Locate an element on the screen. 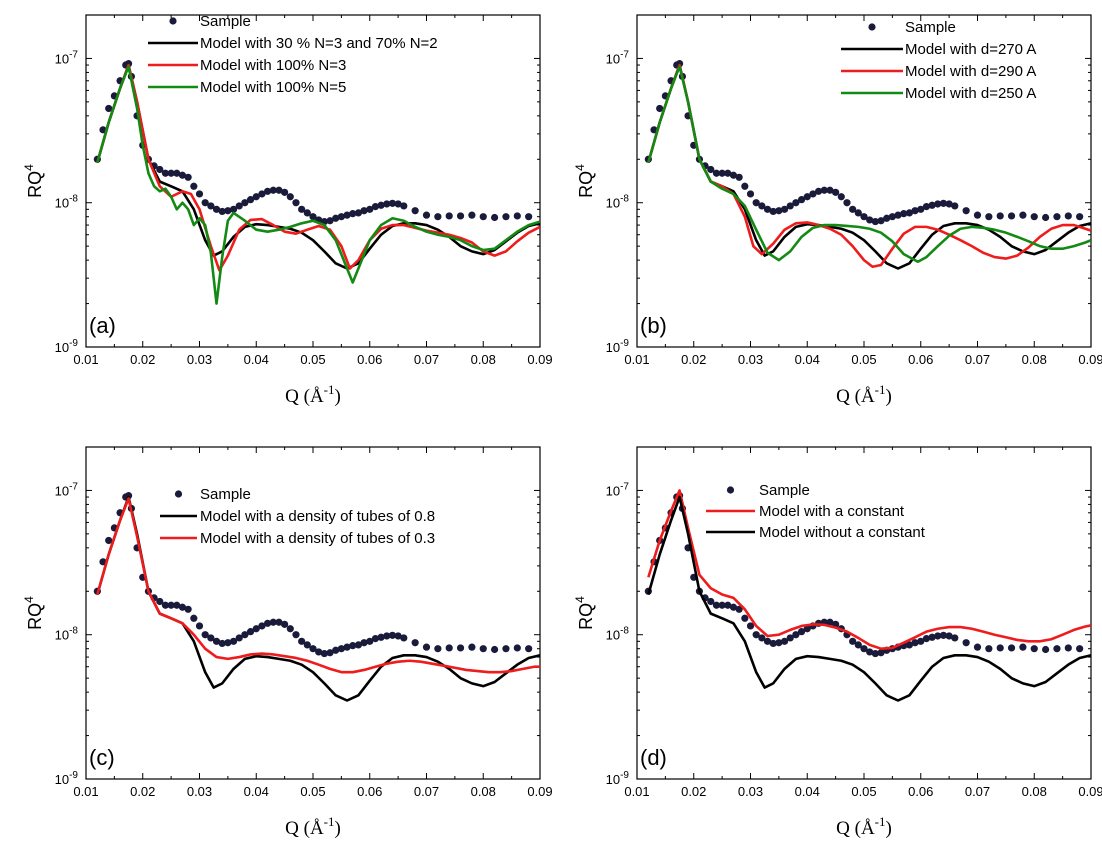 This screenshot has height=867, width=1102. legend-label: Model with 30 % N=3 and 70% N=2 is located at coordinates (319, 43).